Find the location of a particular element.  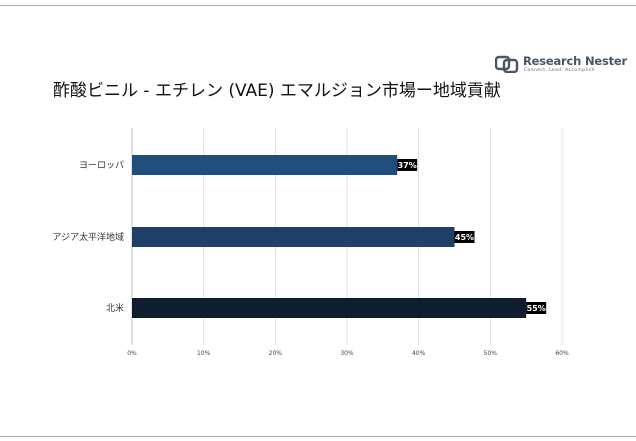

data-label: 55% is located at coordinates (536, 308).